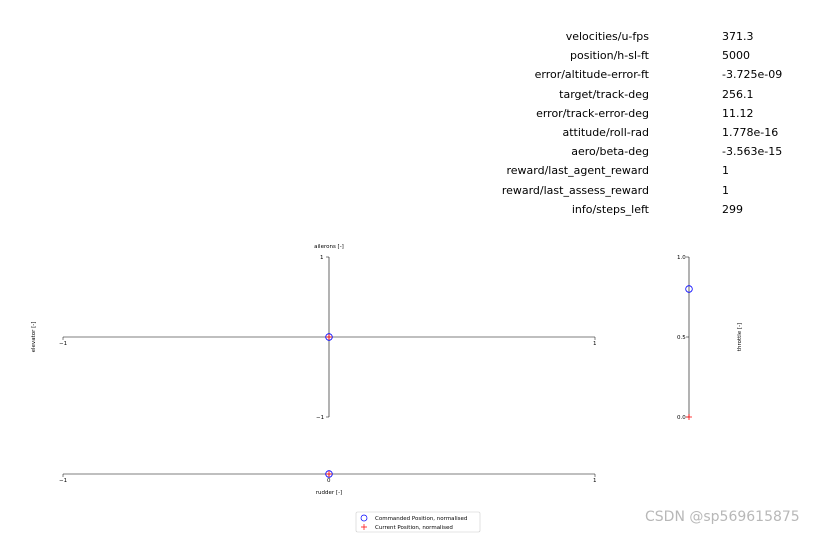  I want to click on legend-circle-icon, so click(364, 518).